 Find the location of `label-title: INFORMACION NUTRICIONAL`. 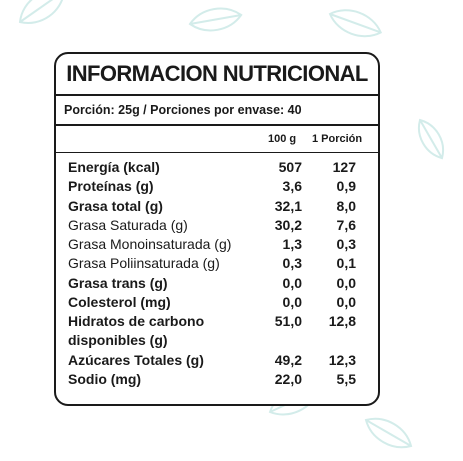

label-title: INFORMACION NUTRICIONAL is located at coordinates (217, 75).